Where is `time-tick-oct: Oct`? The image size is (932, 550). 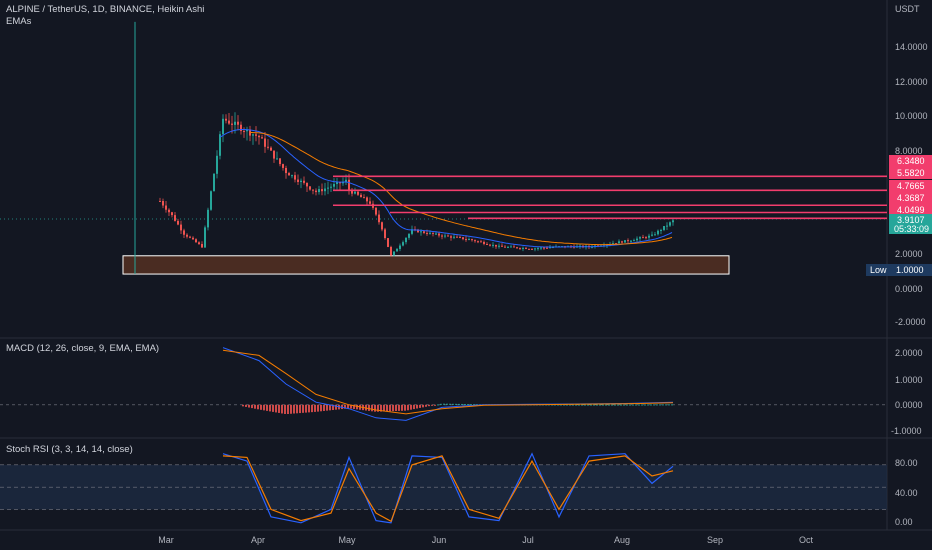
time-tick-oct: Oct is located at coordinates (806, 540).